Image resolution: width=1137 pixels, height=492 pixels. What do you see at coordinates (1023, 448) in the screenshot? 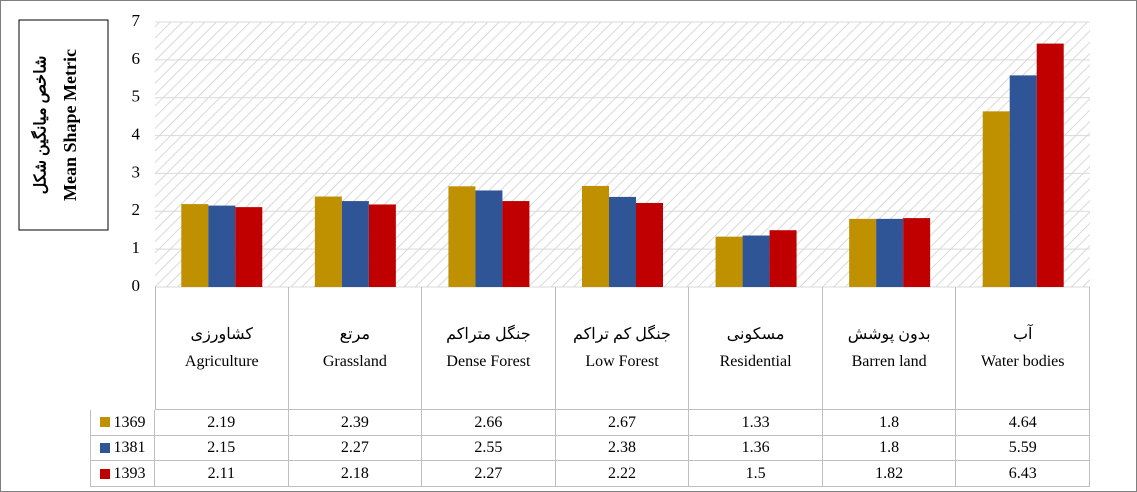
I see `table-value: 5.59` at bounding box center [1023, 448].